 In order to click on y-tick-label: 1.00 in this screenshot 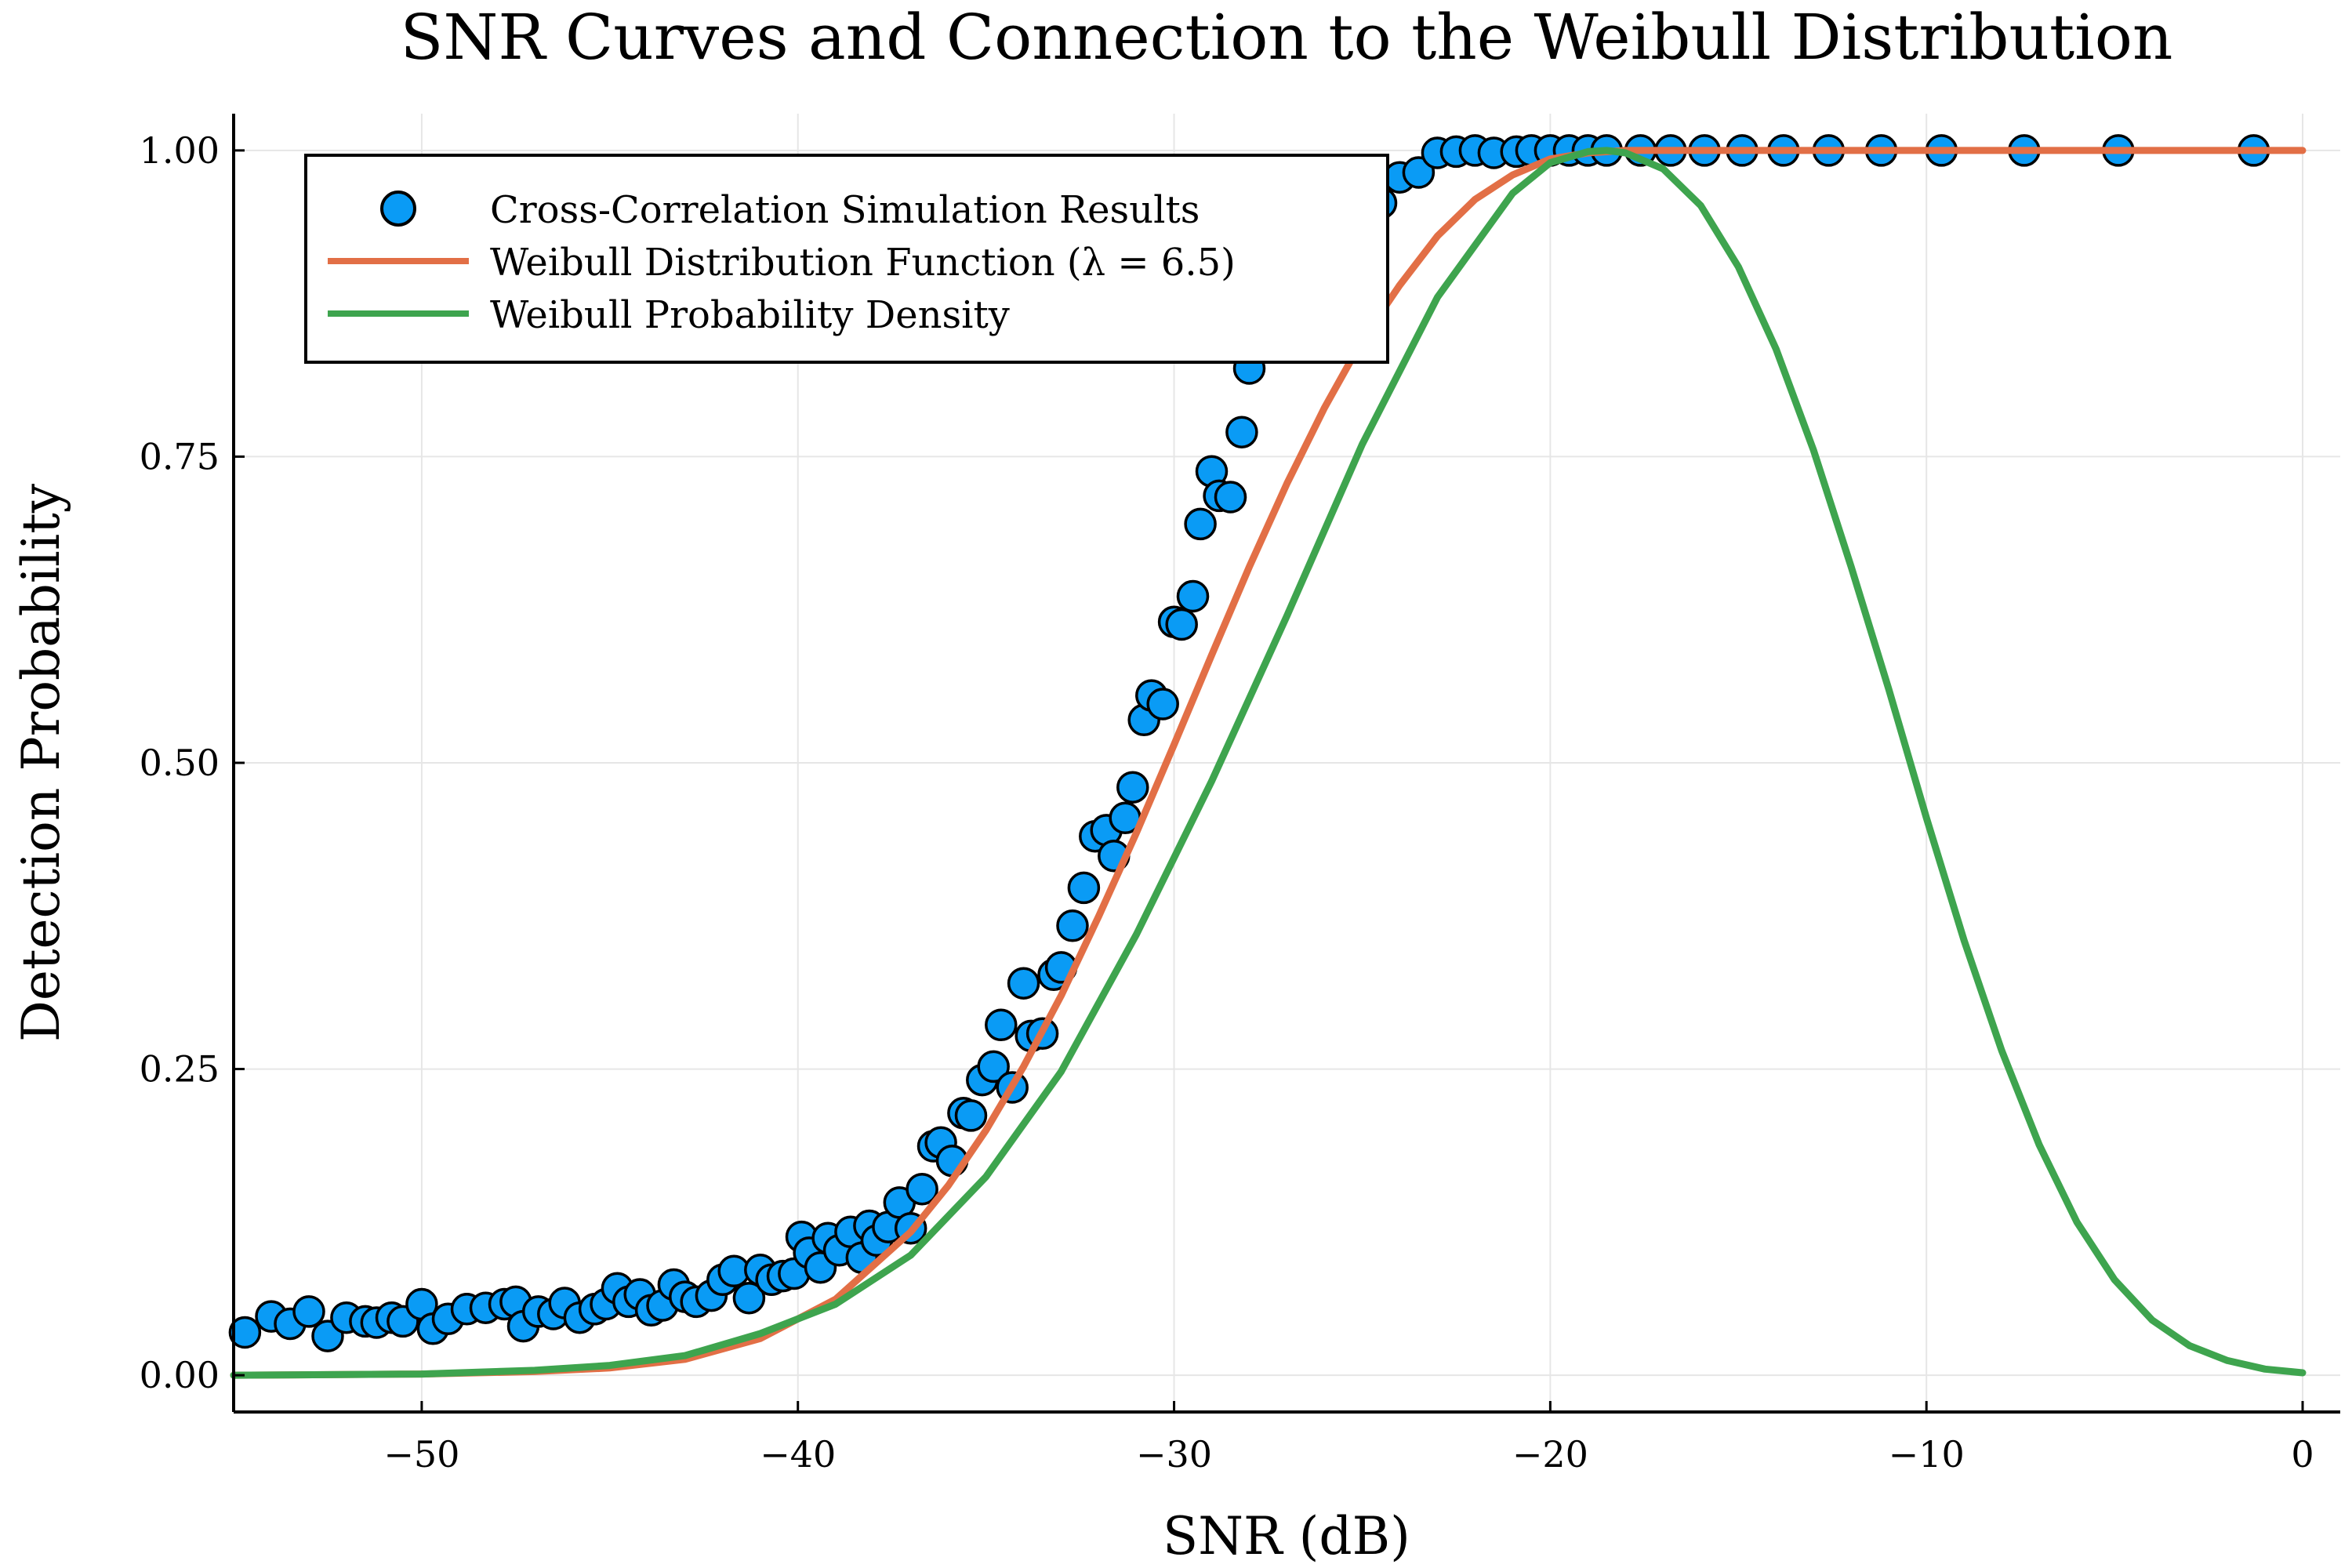, I will do `click(180, 150)`.